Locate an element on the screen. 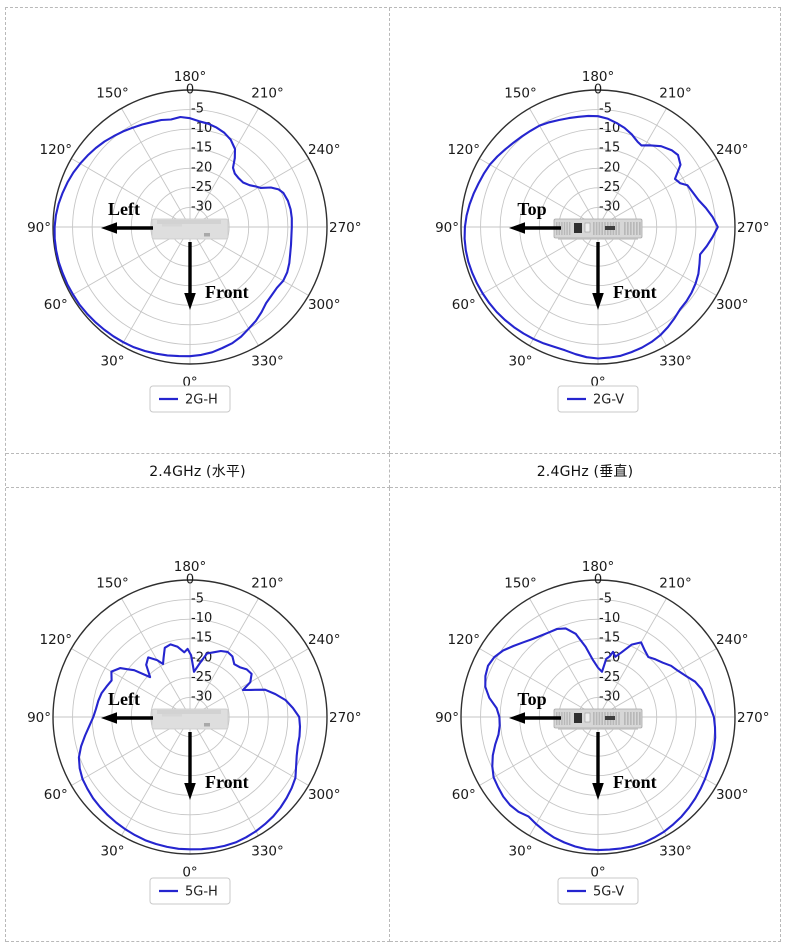  radiation-trace-2G-V is located at coordinates (591, 237).